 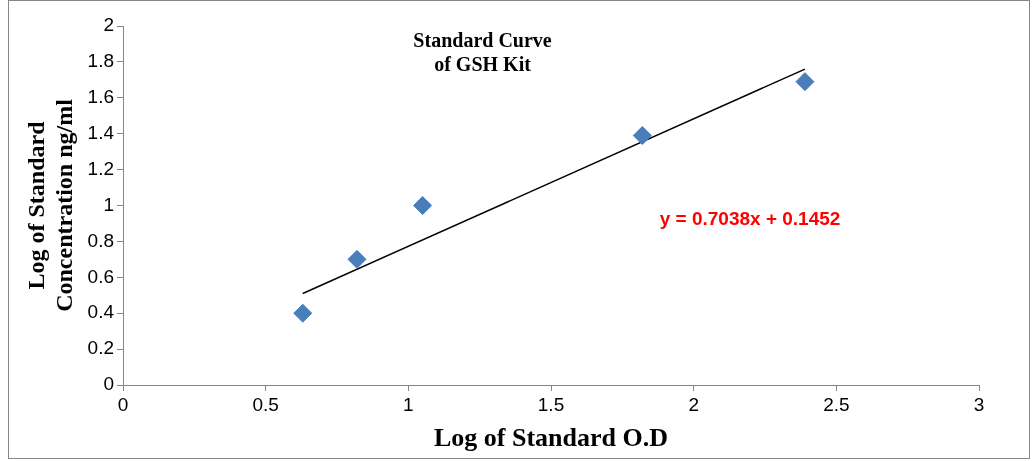 What do you see at coordinates (408, 404) in the screenshot?
I see `x-tick-label: 1` at bounding box center [408, 404].